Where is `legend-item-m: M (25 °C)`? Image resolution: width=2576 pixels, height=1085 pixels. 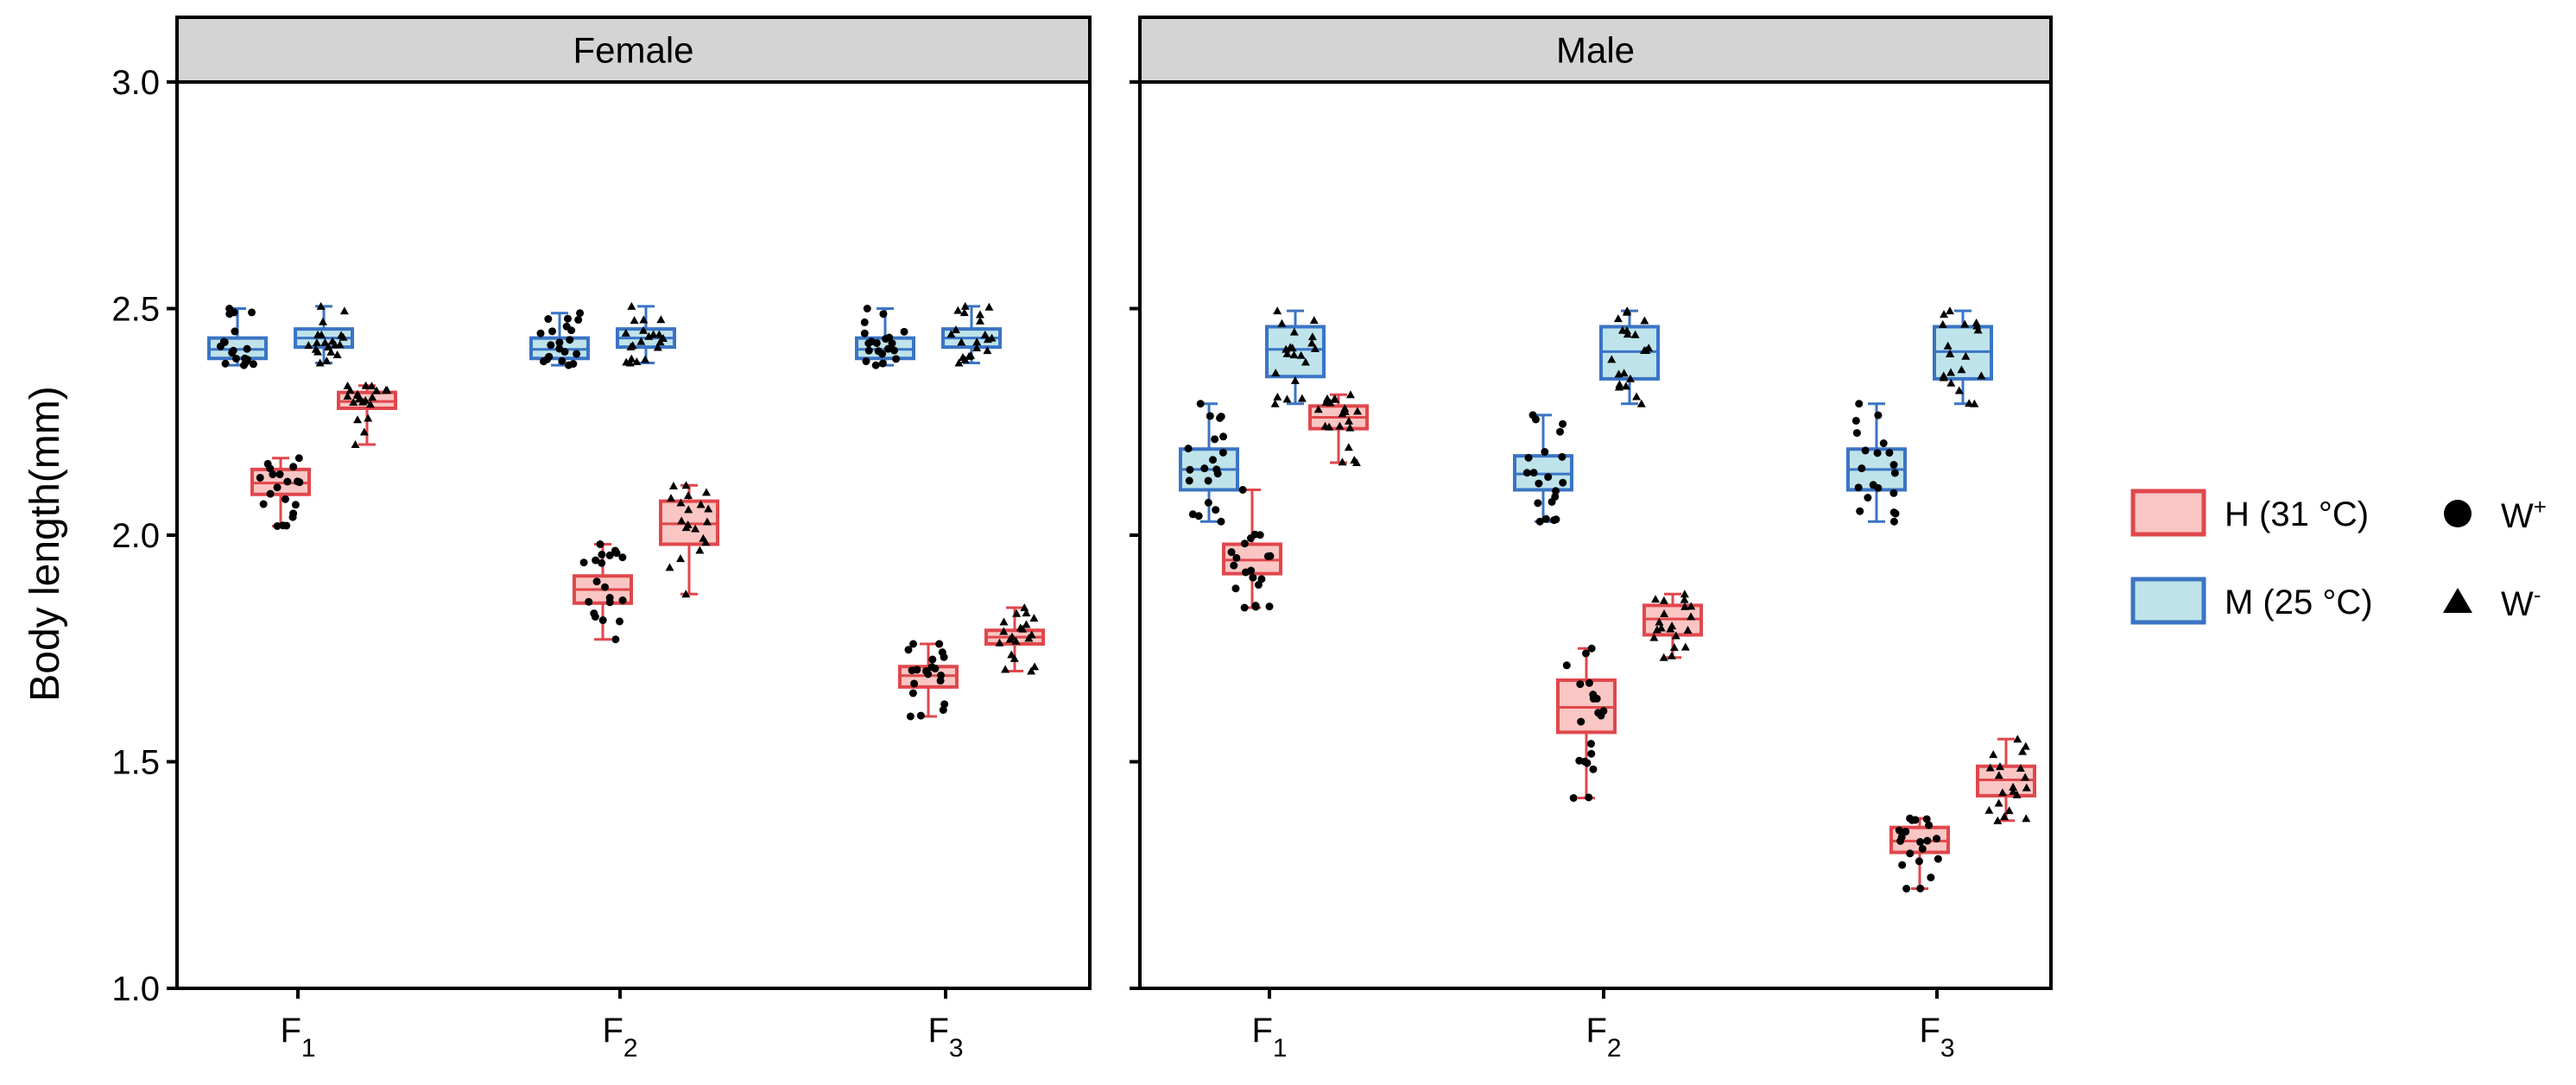 legend-item-m: M (25 °C) is located at coordinates (2251, 601).